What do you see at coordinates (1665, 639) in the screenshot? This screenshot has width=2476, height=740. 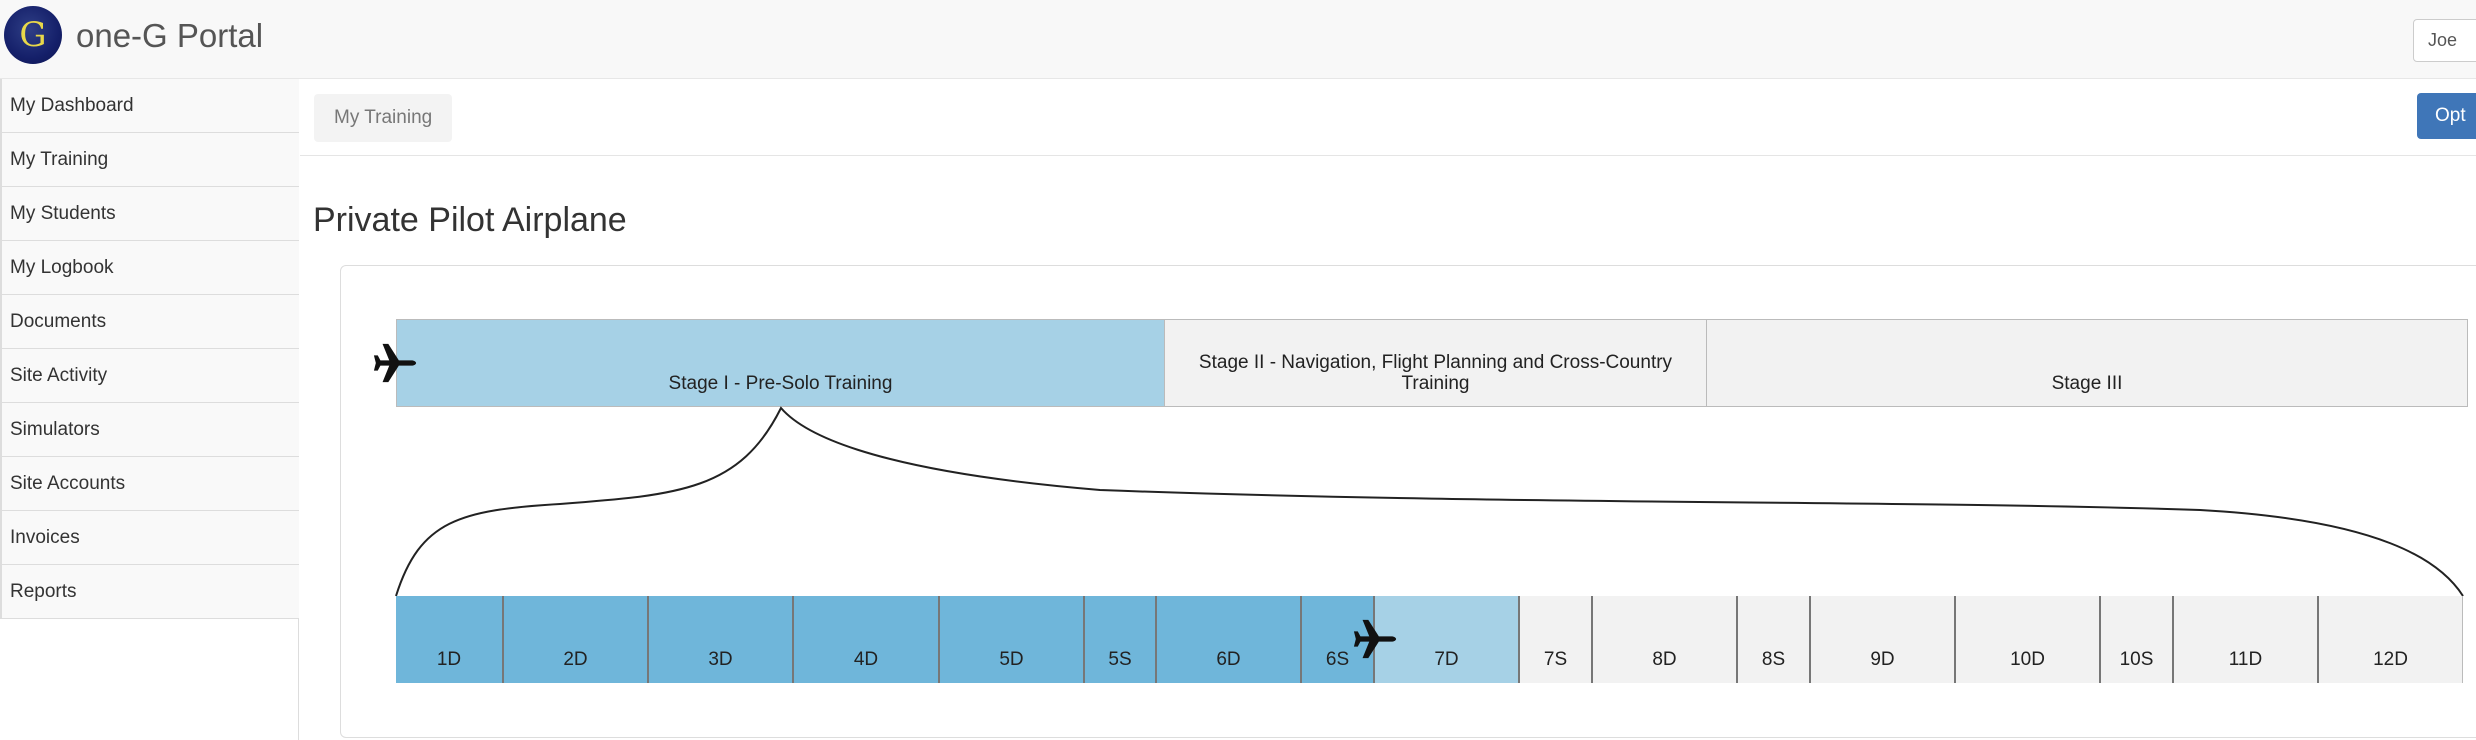 I see `lesson-8d: 8D` at bounding box center [1665, 639].